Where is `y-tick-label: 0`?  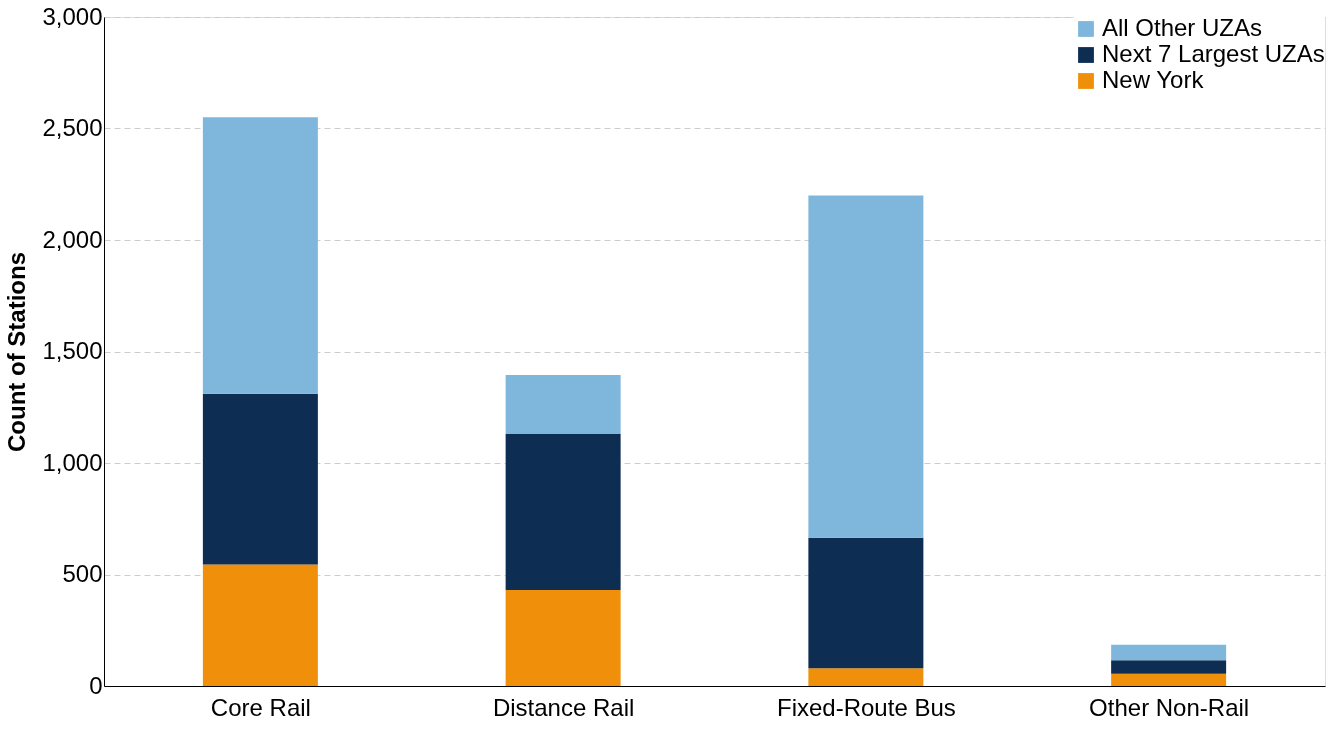 y-tick-label: 0 is located at coordinates (96, 685).